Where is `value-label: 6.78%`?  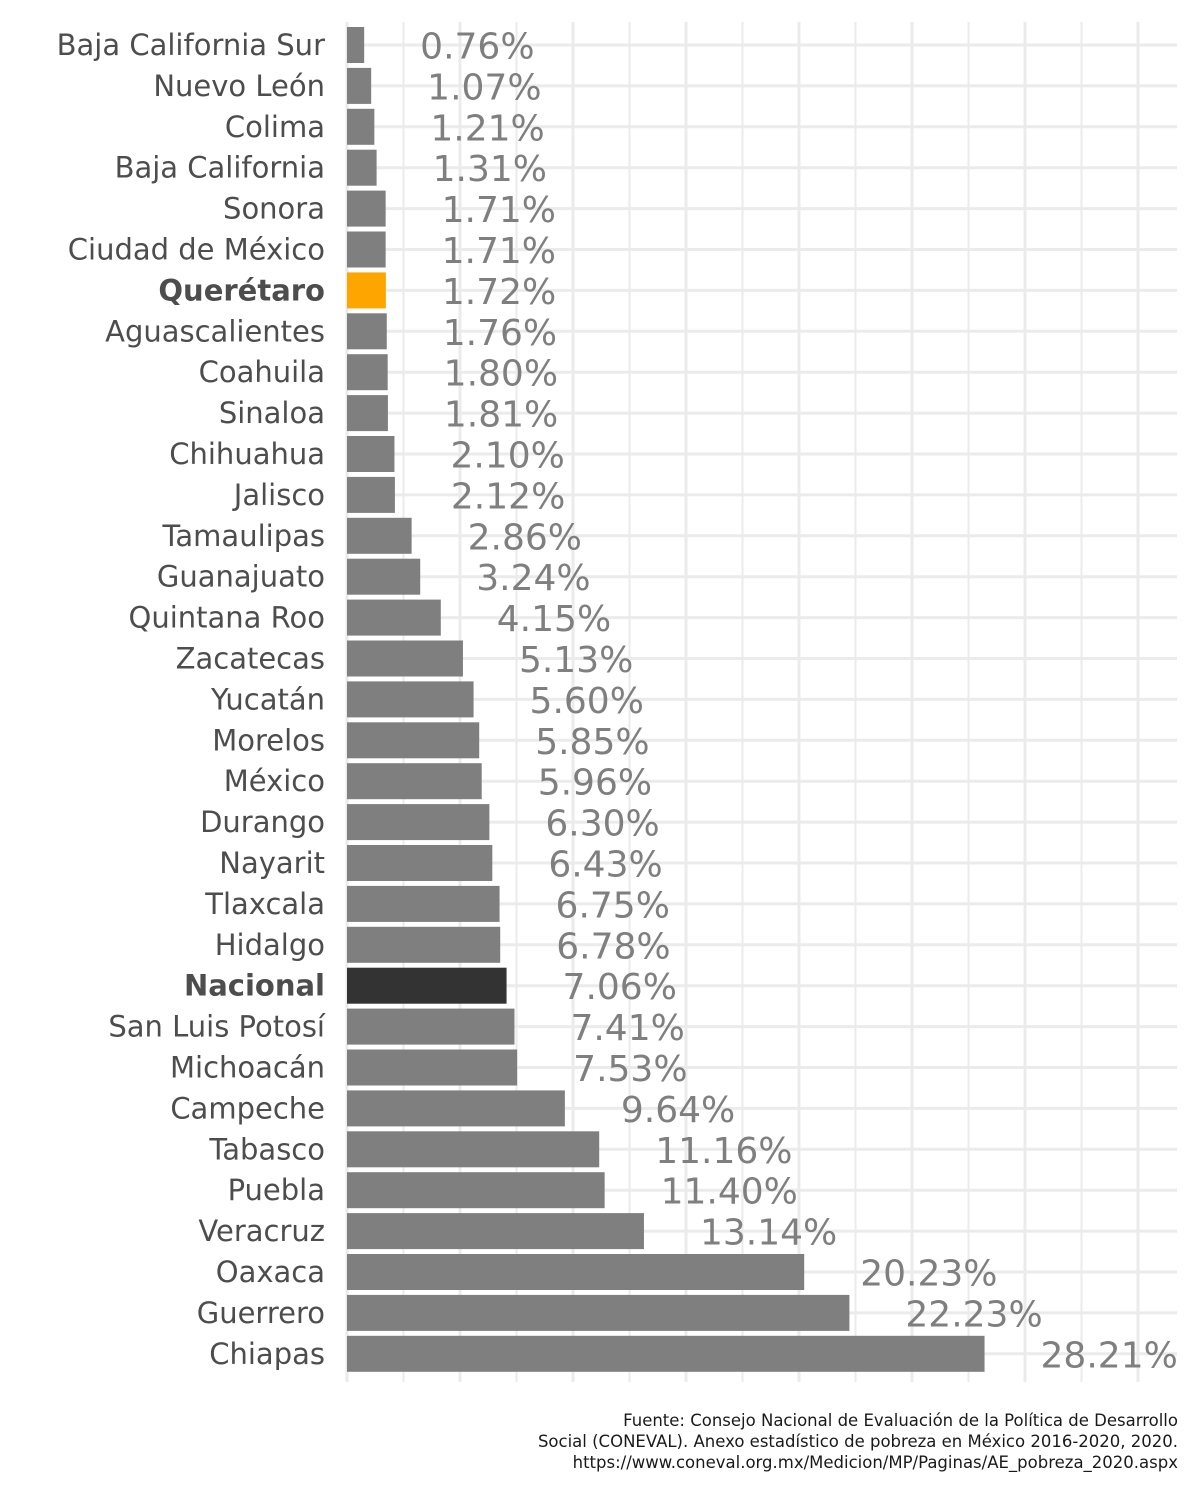
value-label: 6.78% is located at coordinates (613, 946).